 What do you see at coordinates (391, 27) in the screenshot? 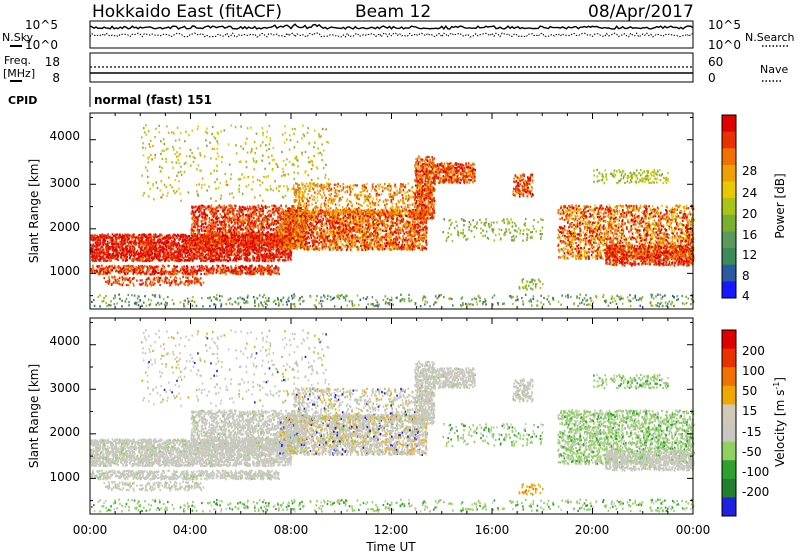
I see `nsky-trace` at bounding box center [391, 27].